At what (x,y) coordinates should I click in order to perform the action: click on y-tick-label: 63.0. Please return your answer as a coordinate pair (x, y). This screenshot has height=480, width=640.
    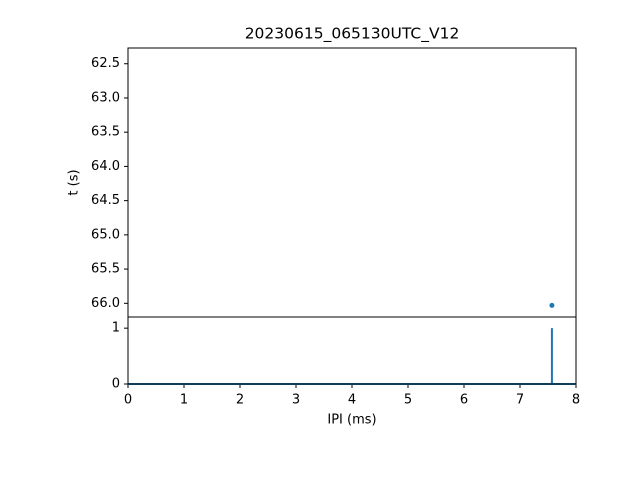
    Looking at the image, I should click on (105, 97).